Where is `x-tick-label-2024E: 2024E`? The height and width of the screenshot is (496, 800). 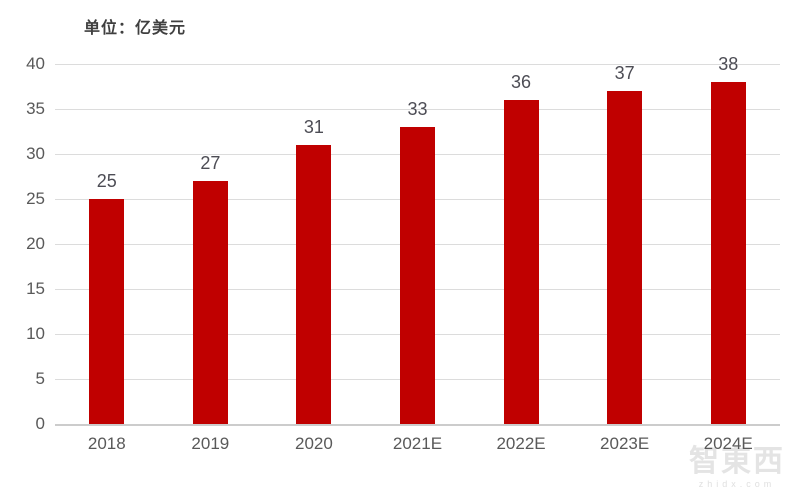 x-tick-label-2024E: 2024E is located at coordinates (728, 443).